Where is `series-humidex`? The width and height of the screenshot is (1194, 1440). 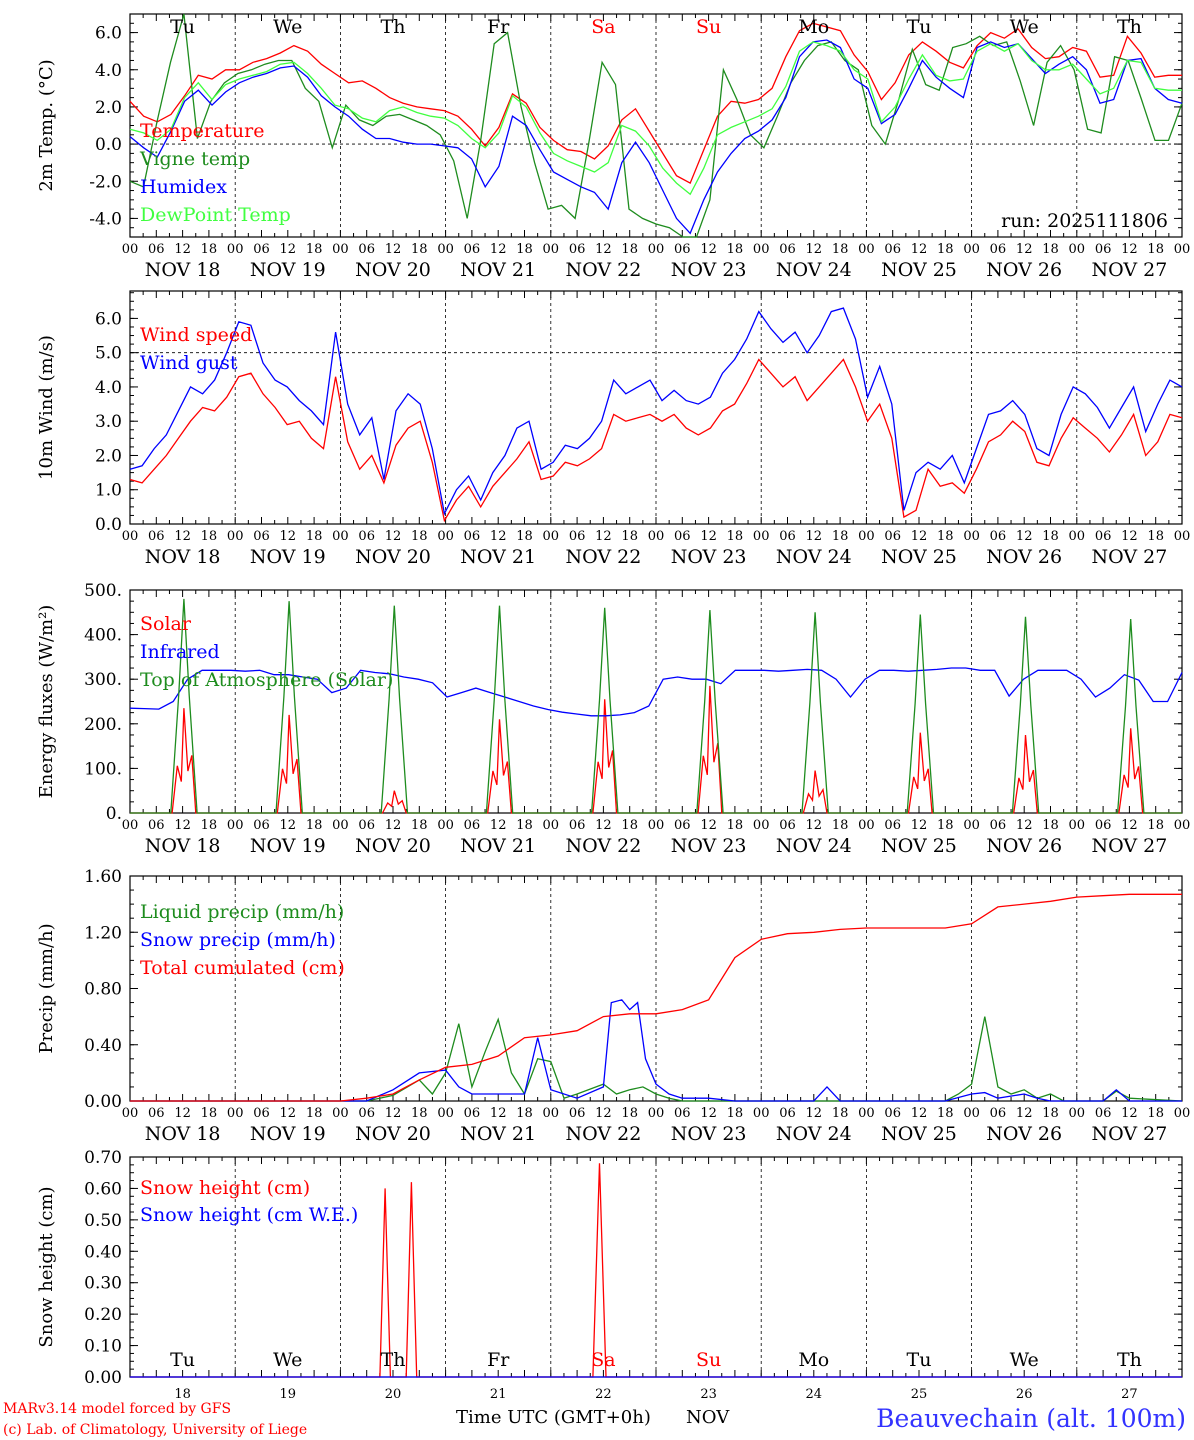 series-humidex is located at coordinates (656, 137).